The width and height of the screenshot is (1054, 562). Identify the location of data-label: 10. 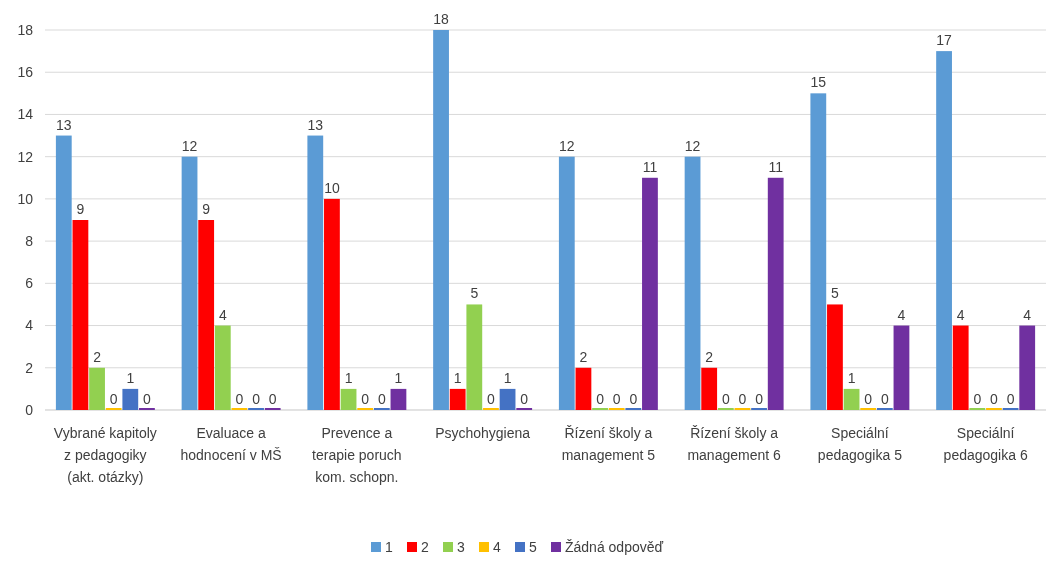
(332, 187).